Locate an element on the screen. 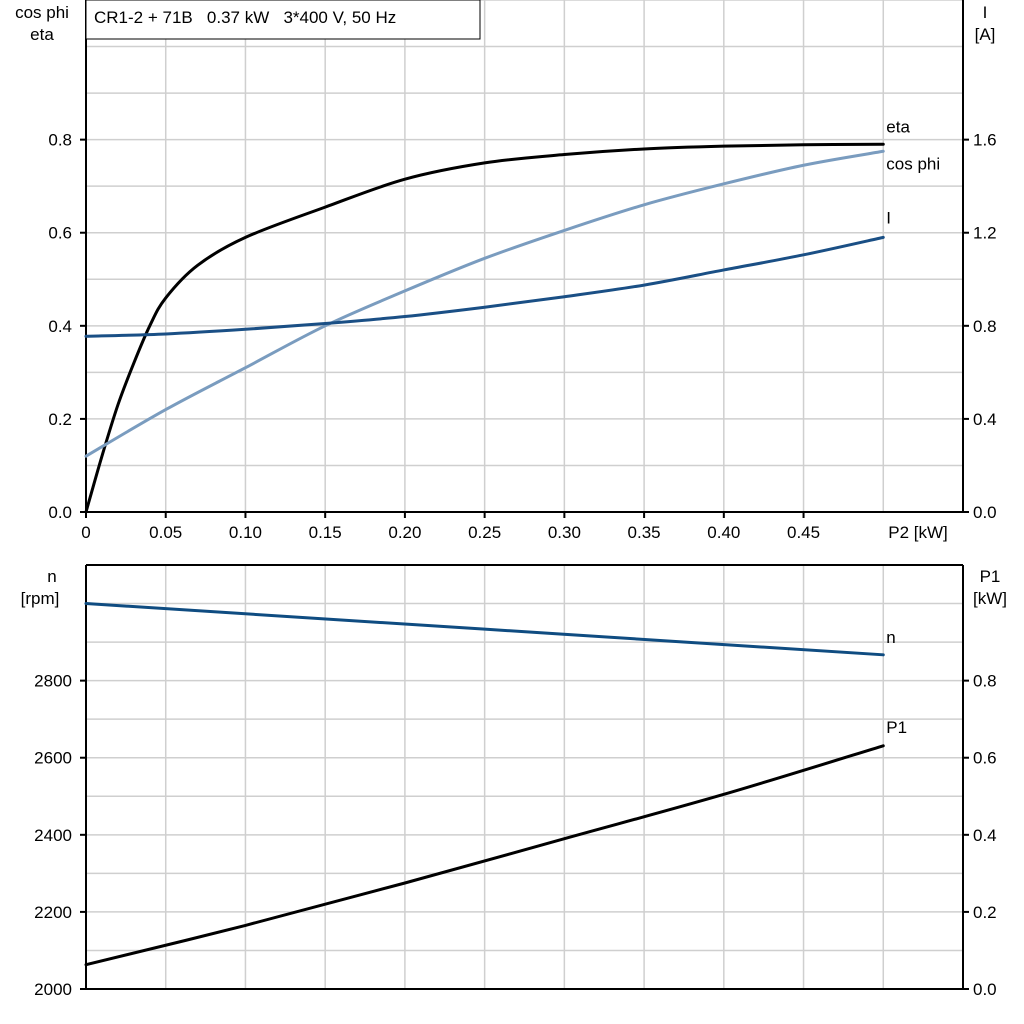  left-tick-label: 2200 is located at coordinates (53, 912).